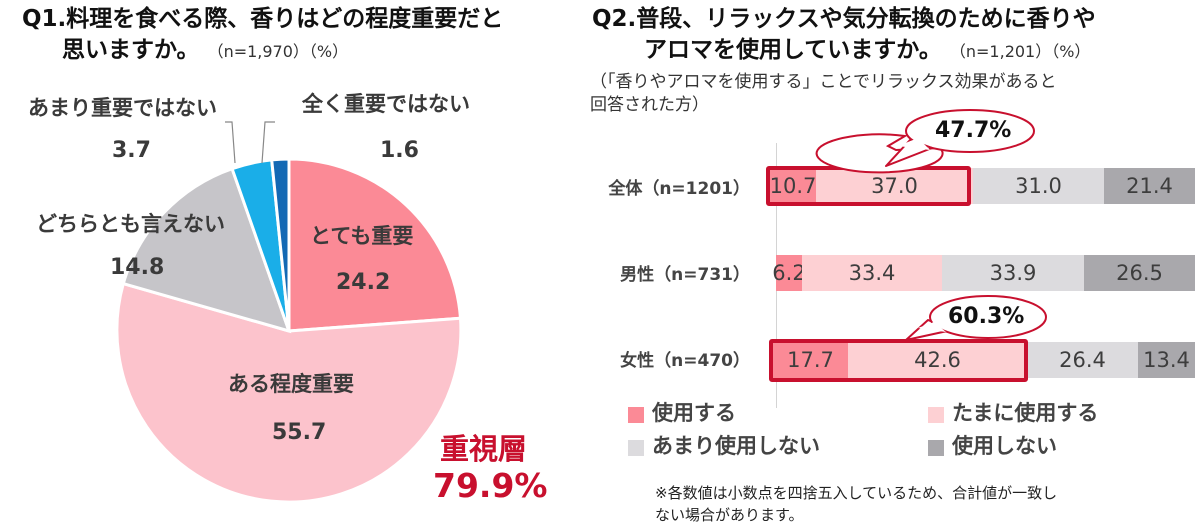 The width and height of the screenshot is (1200, 526). I want to click on emphasis-label: 重視層, so click(484, 449).